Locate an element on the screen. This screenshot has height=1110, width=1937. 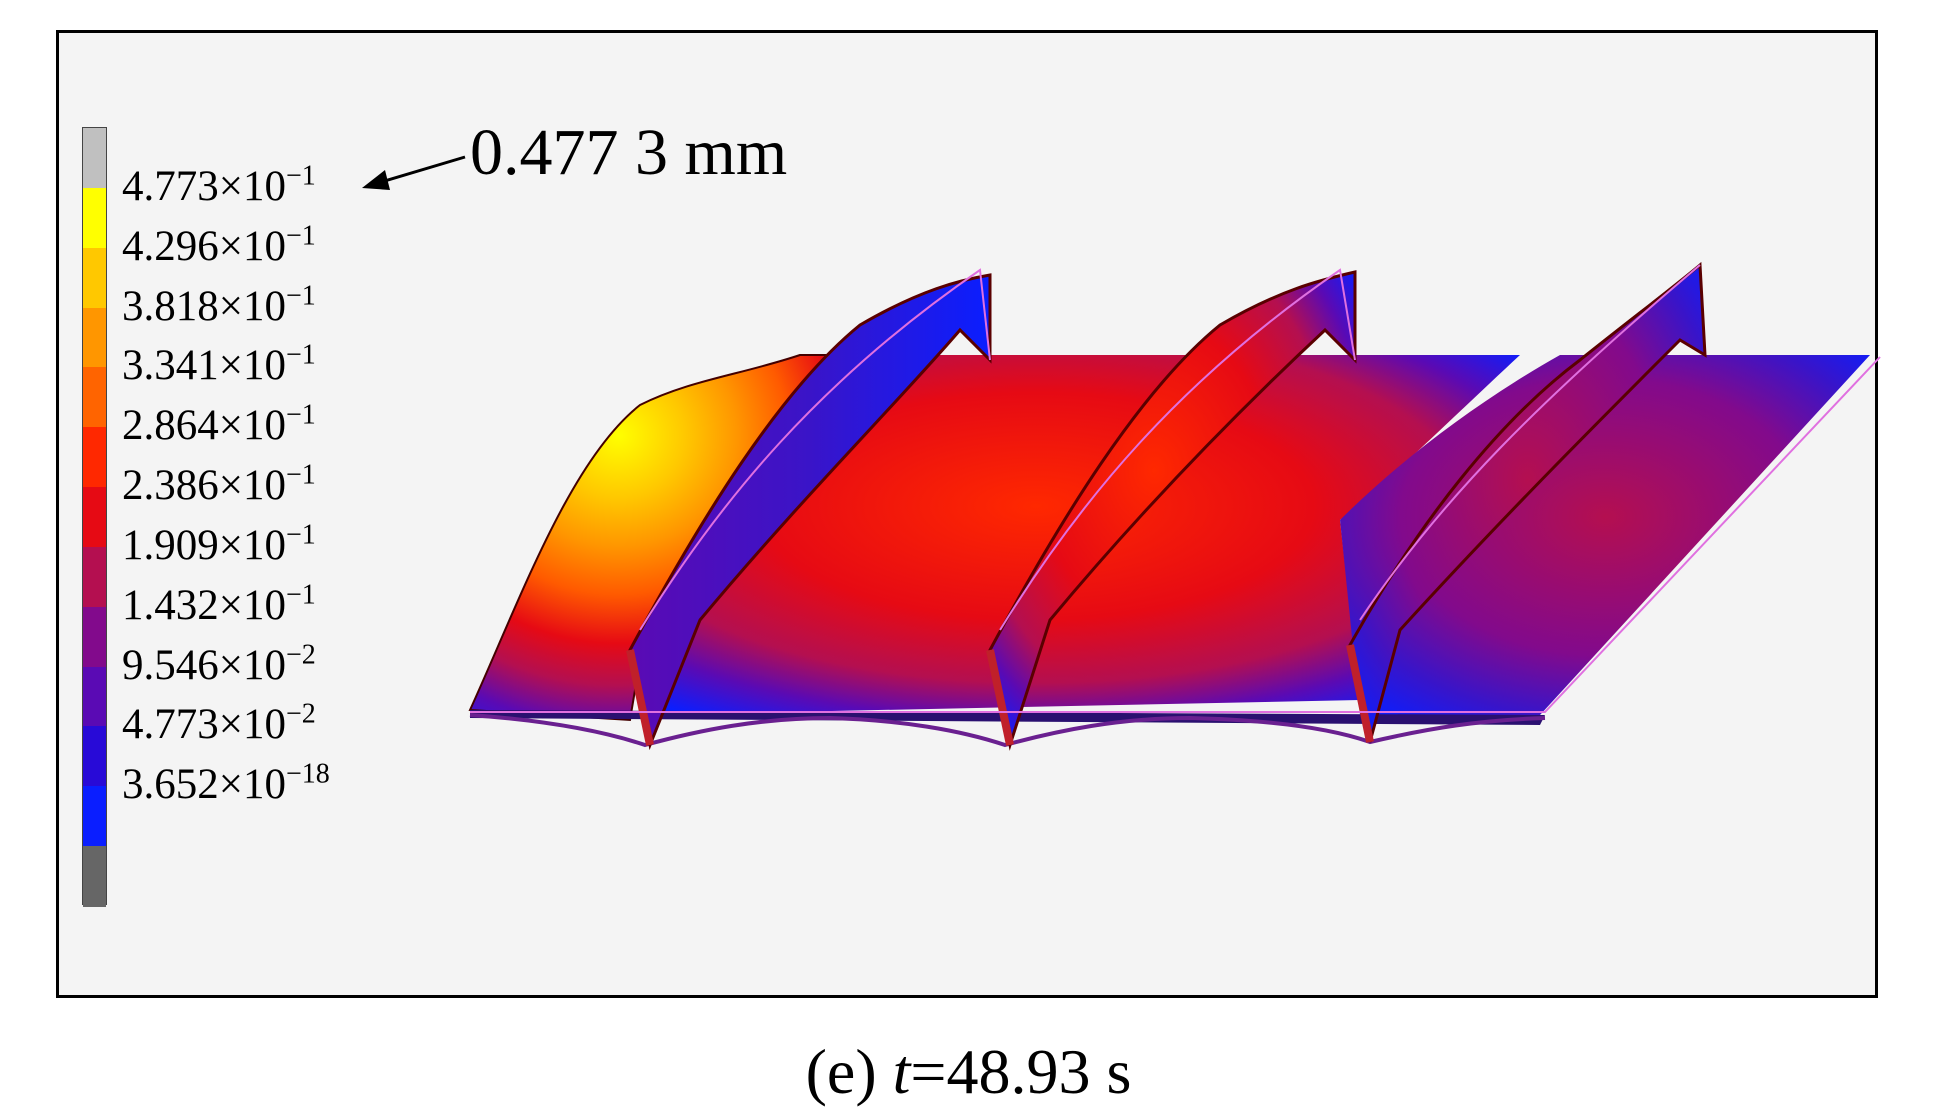
arrow-head is located at coordinates (376, 180).